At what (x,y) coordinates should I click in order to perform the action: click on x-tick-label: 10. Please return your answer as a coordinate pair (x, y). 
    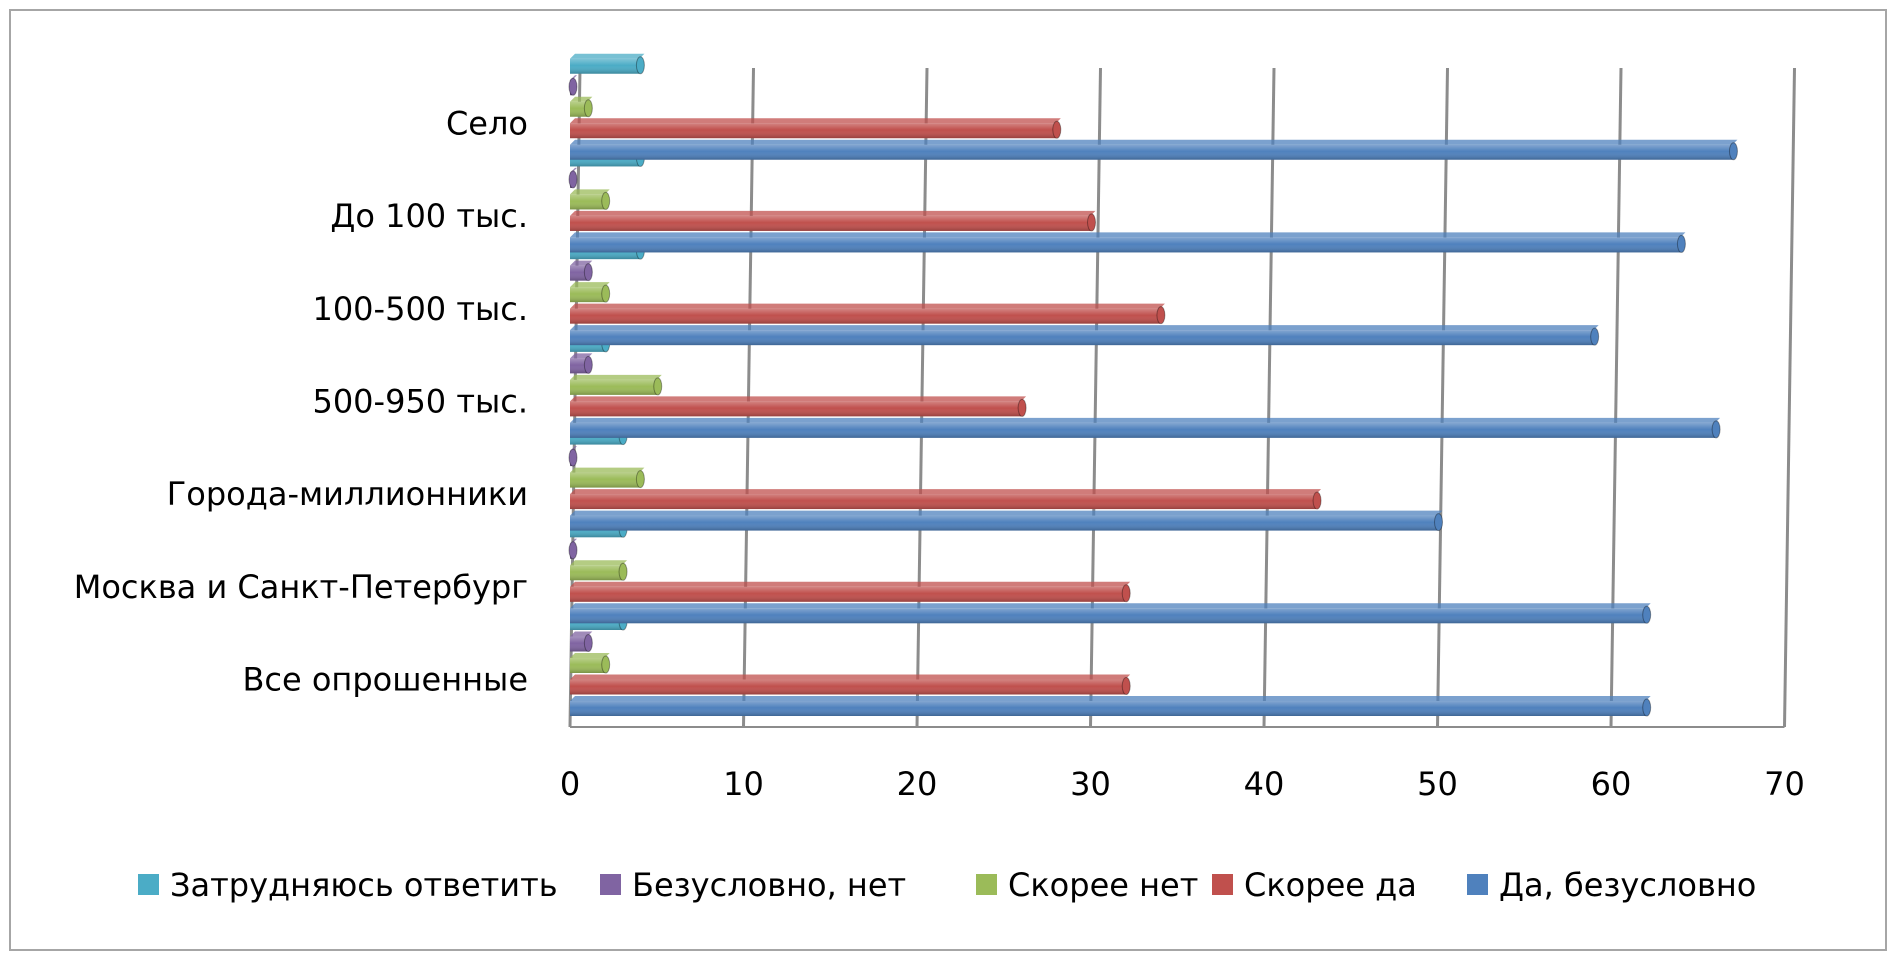
    Looking at the image, I should click on (743, 784).